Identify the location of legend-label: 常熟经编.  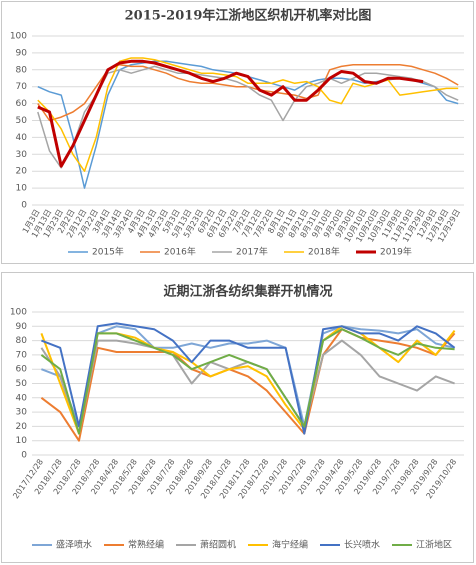
(146, 545).